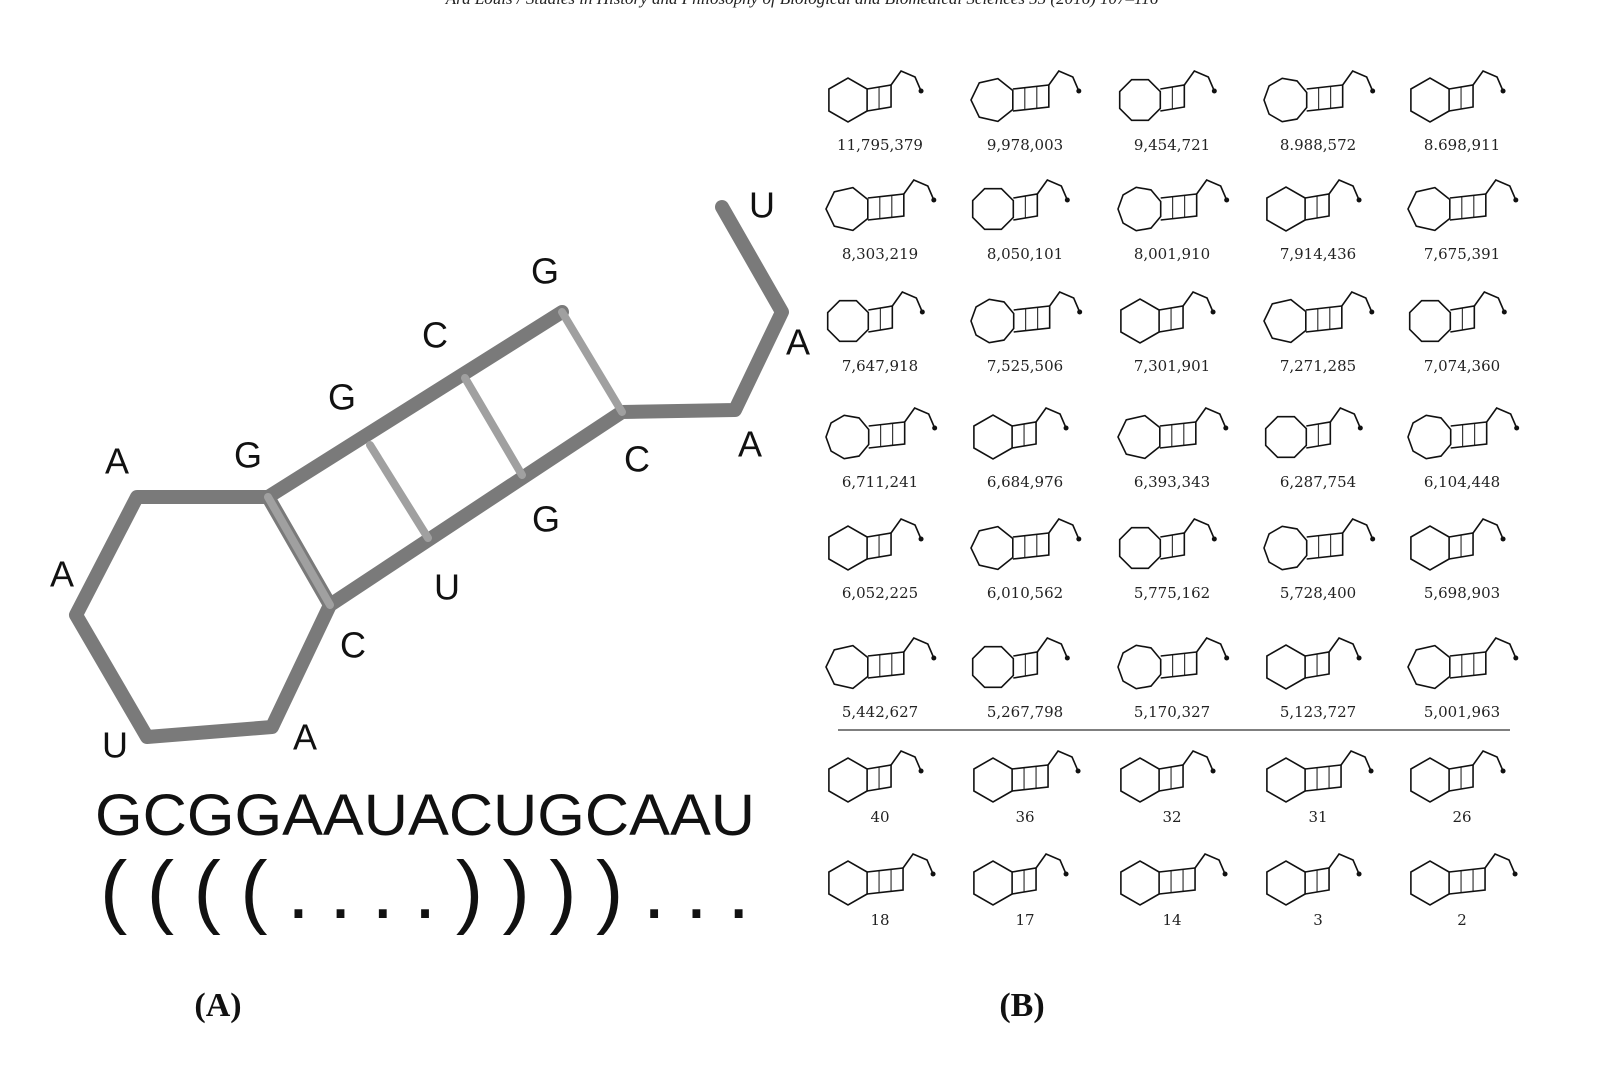 This screenshot has height=1066, width=1604. What do you see at coordinates (880, 366) in the screenshot?
I see `count-label: 7,647,918` at bounding box center [880, 366].